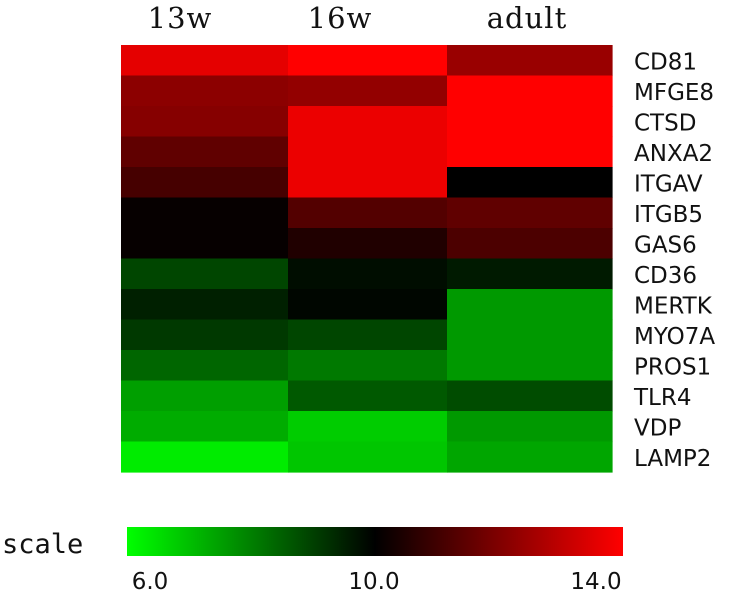  Describe the element at coordinates (530, 61) in the screenshot. I see `heatmap-cell-cd81-adult` at that location.